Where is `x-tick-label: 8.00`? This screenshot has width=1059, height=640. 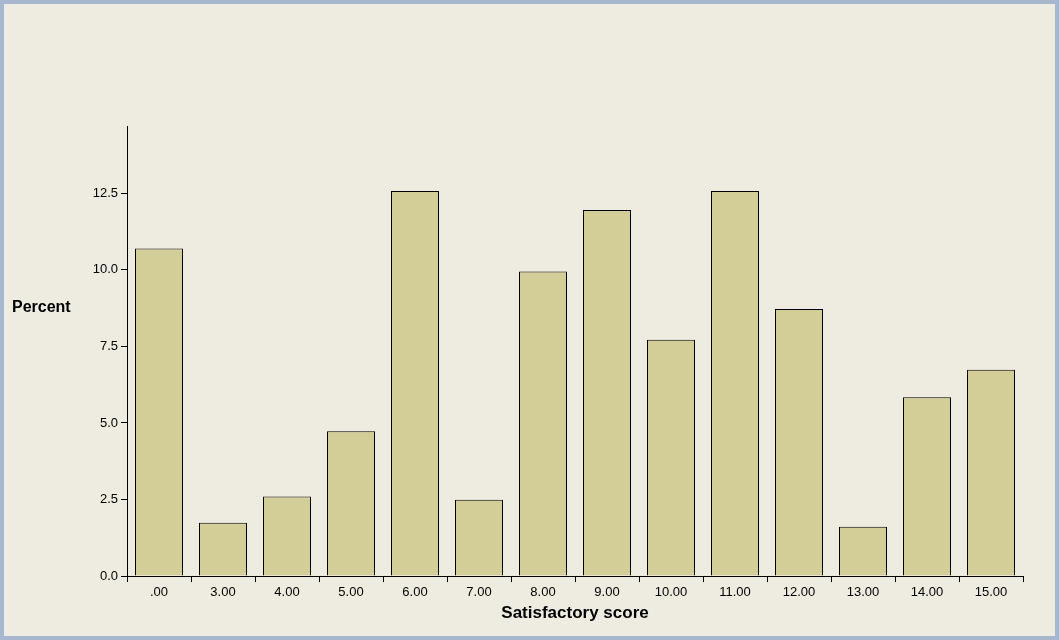
x-tick-label: 8.00 is located at coordinates (543, 592).